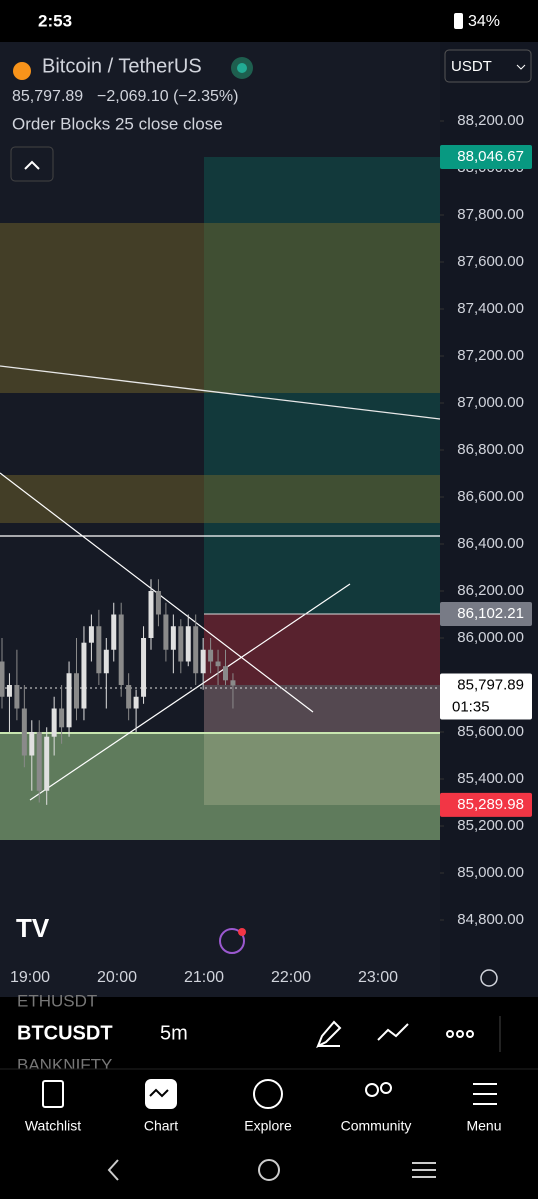  What do you see at coordinates (269, 1094) in the screenshot?
I see `nav-icons` at bounding box center [269, 1094].